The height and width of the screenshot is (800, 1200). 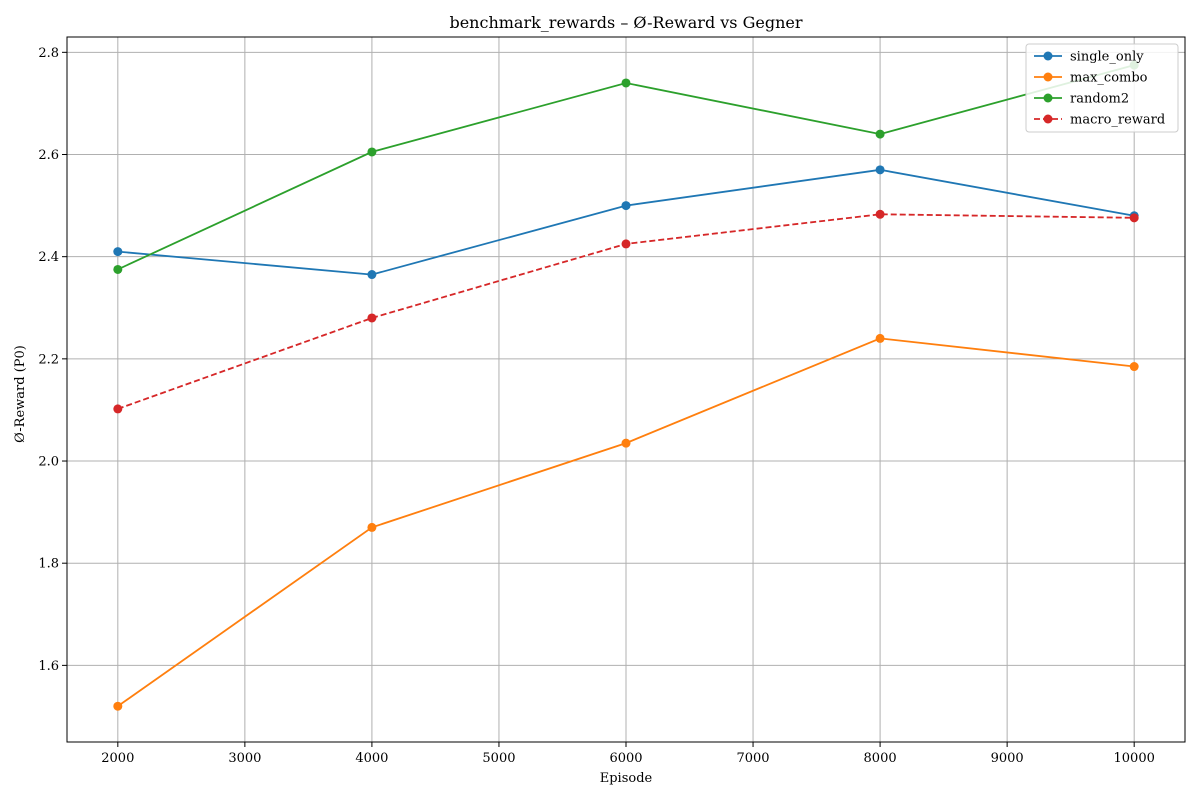 I want to click on legend-label: max_combo, so click(x=1109, y=78).